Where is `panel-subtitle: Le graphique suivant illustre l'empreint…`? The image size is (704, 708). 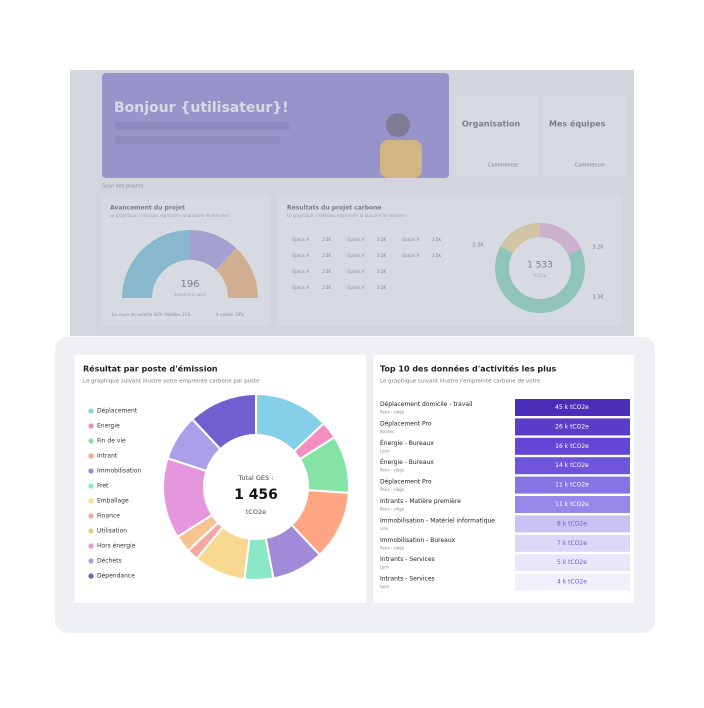
panel-subtitle: Le graphique suivant illustre l'empreint… is located at coordinates (460, 382).